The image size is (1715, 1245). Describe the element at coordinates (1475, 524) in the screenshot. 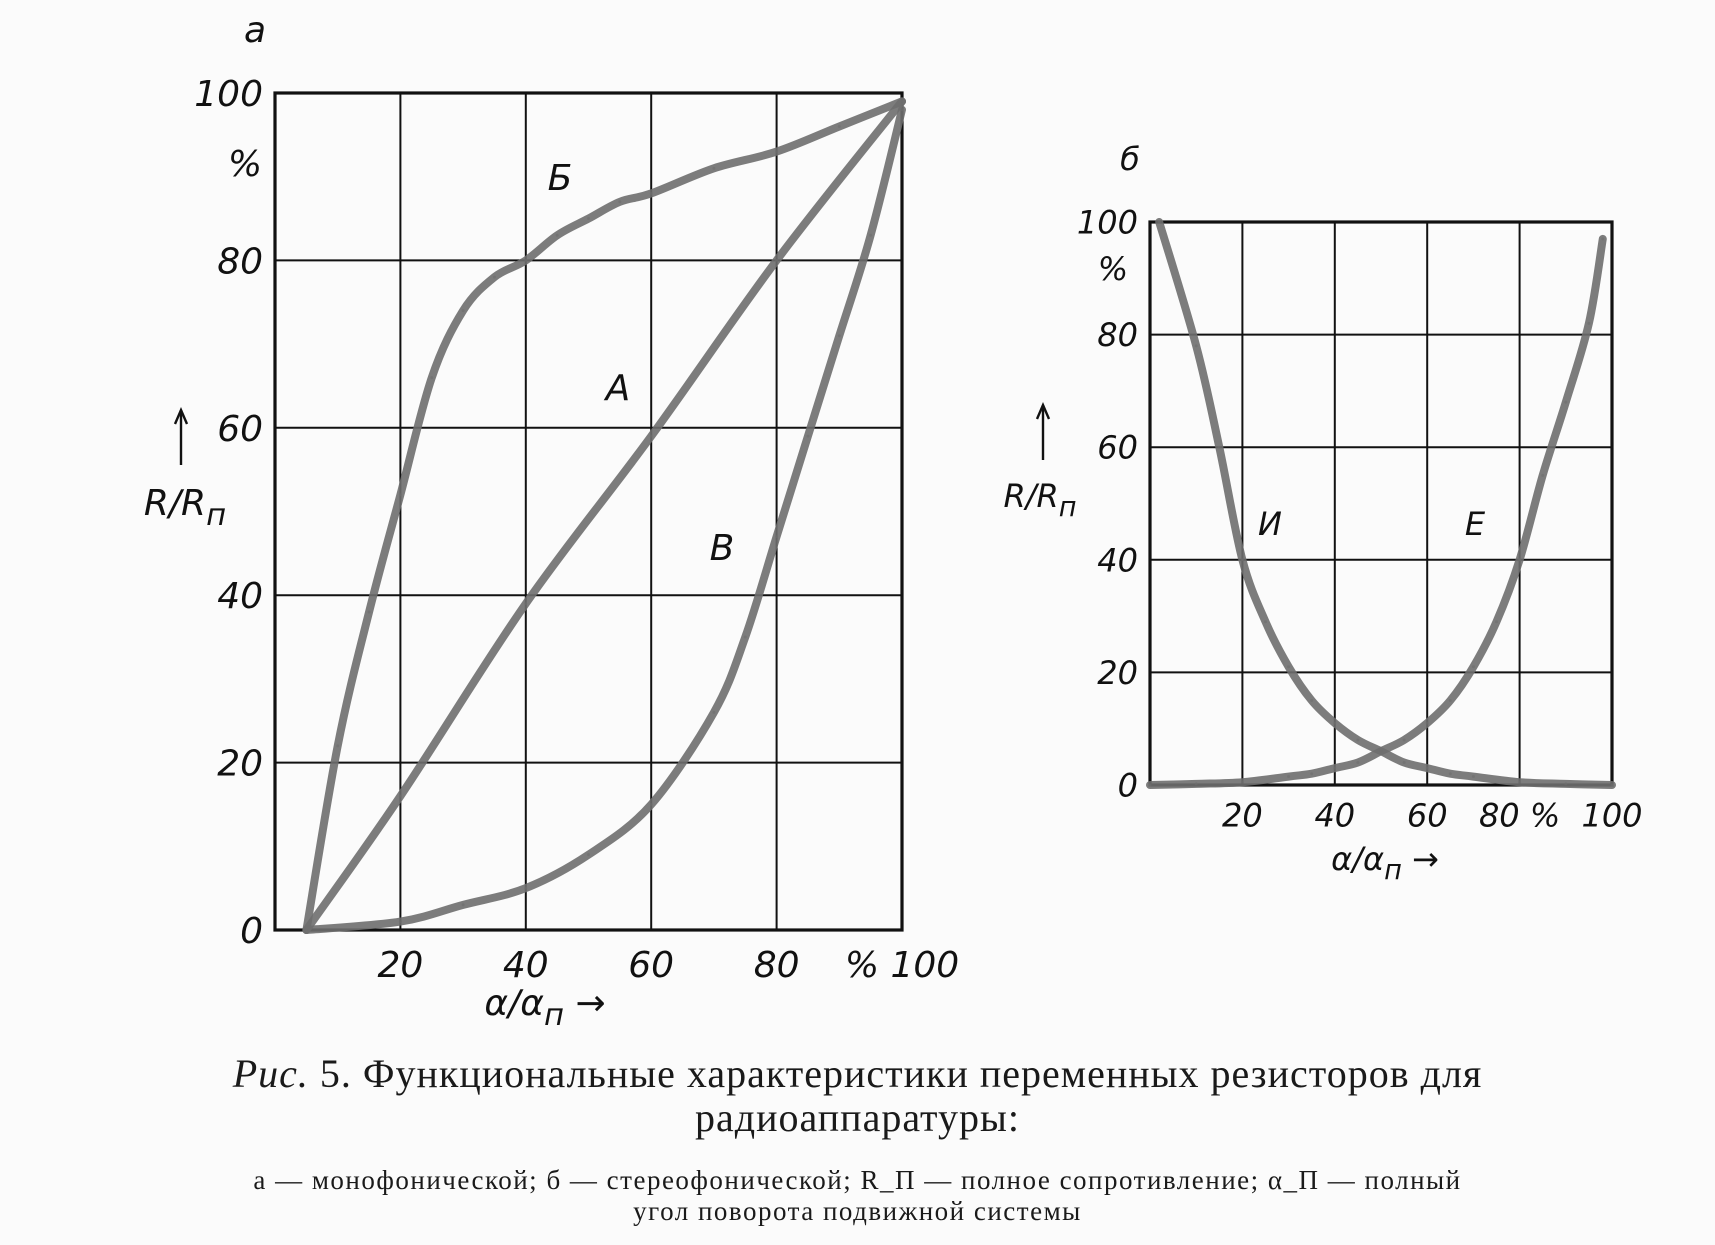

I see `curve-label: Е` at that location.